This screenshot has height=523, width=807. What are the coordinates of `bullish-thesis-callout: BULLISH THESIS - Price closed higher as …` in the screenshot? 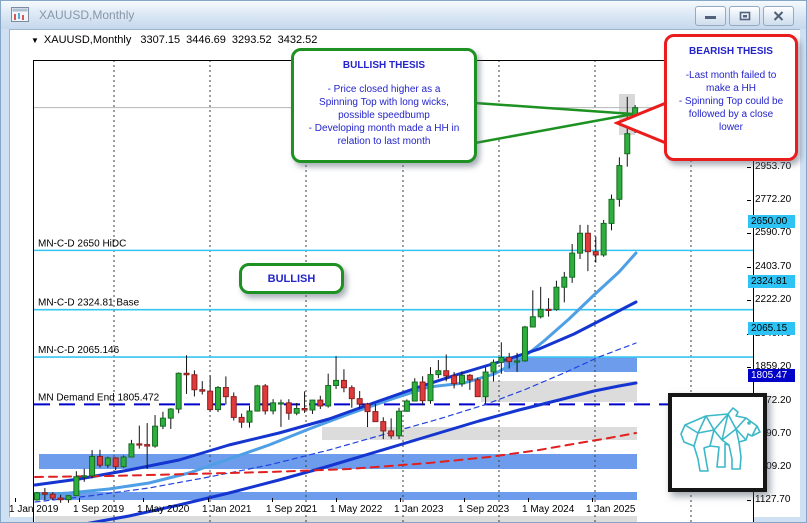 It's located at (384, 105).